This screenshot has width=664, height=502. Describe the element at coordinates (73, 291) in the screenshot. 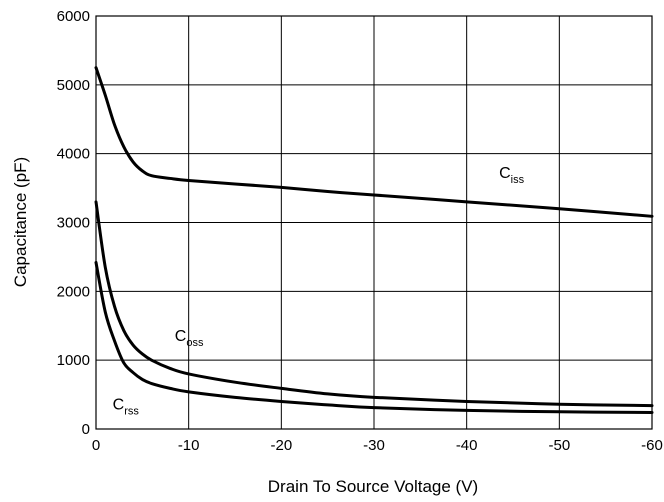

I see `y-tick-label: 2000` at that location.